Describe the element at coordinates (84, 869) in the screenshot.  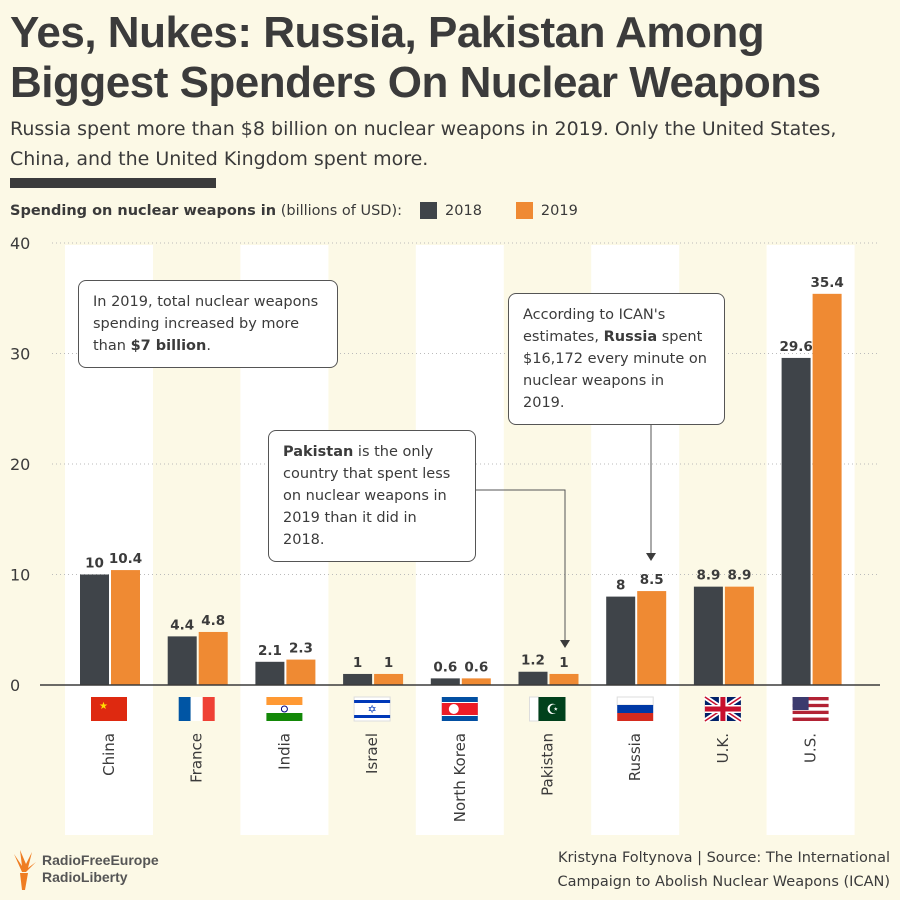
I see `rferl-logo: RadioFreeEurope RadioLiberty` at that location.